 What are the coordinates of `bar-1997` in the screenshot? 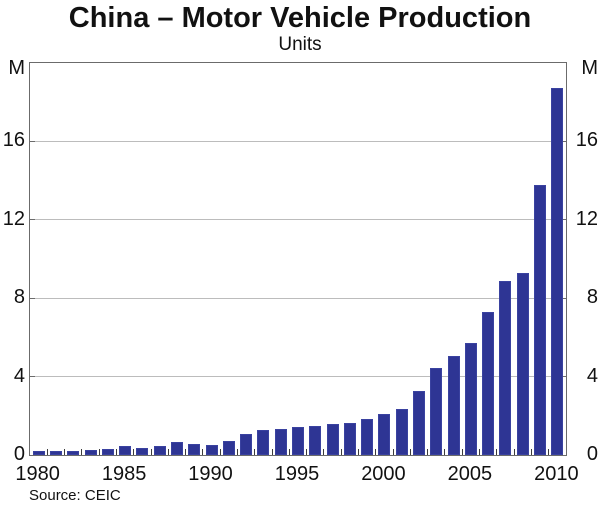 It's located at (332, 439).